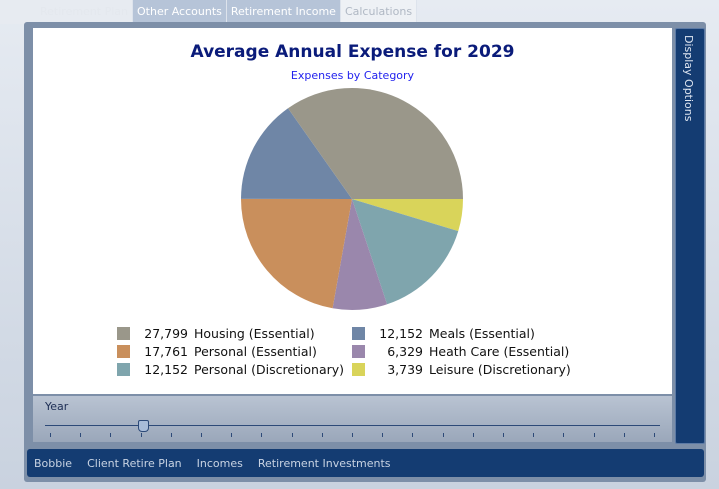  Describe the element at coordinates (180, 12) in the screenshot. I see `tab-other-accounts: Other Accounts` at that location.